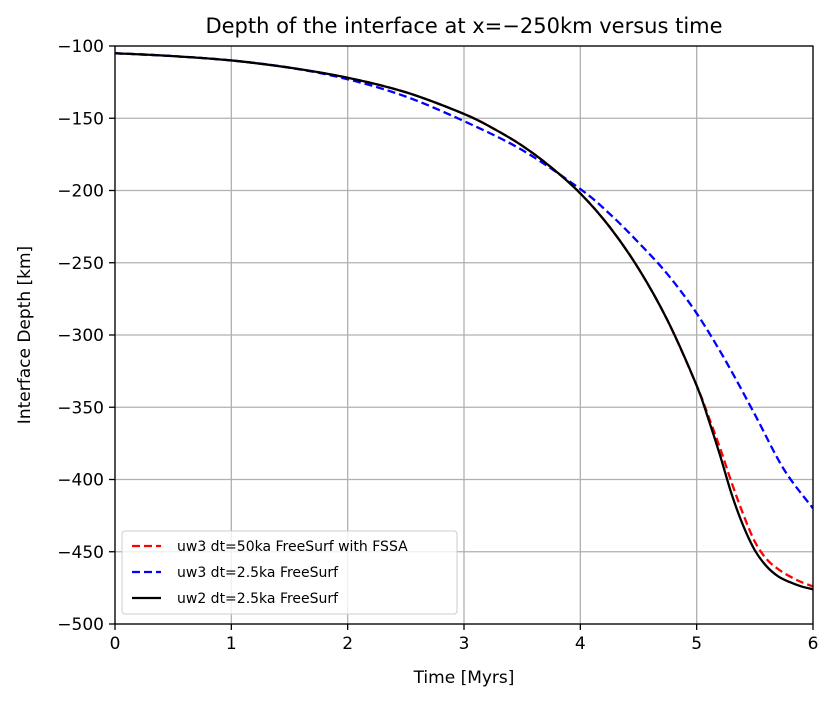 This screenshot has height=701, width=834. I want to click on legend-label: uw2 dt=2.5ka FreeSurf, so click(258, 599).